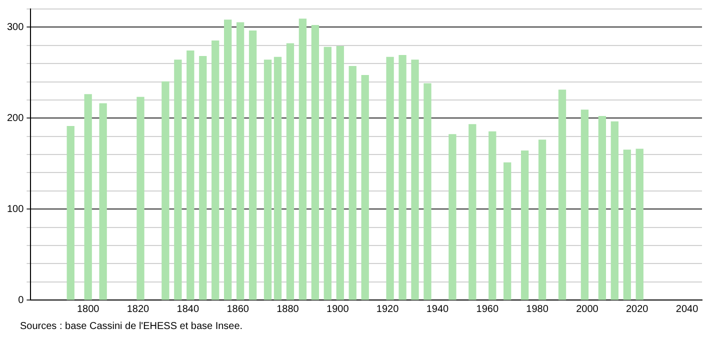 The image size is (710, 340). What do you see at coordinates (21, 300) in the screenshot?
I see `y-tick-label: 0` at bounding box center [21, 300].